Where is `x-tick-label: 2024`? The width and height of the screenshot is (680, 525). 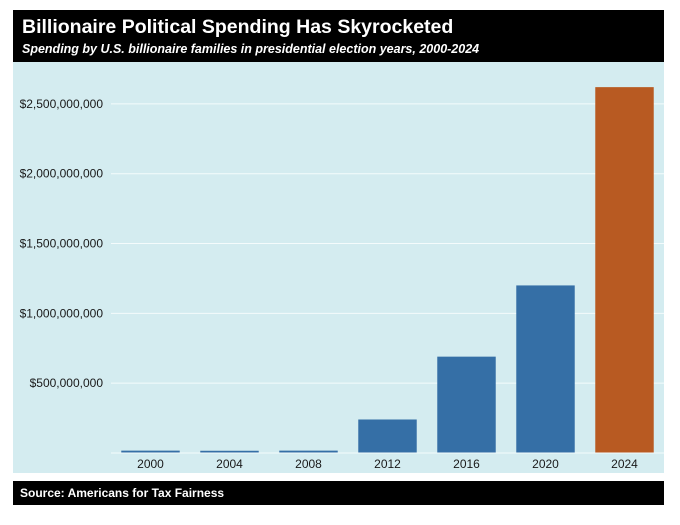
x-tick-label: 2024 is located at coordinates (624, 464).